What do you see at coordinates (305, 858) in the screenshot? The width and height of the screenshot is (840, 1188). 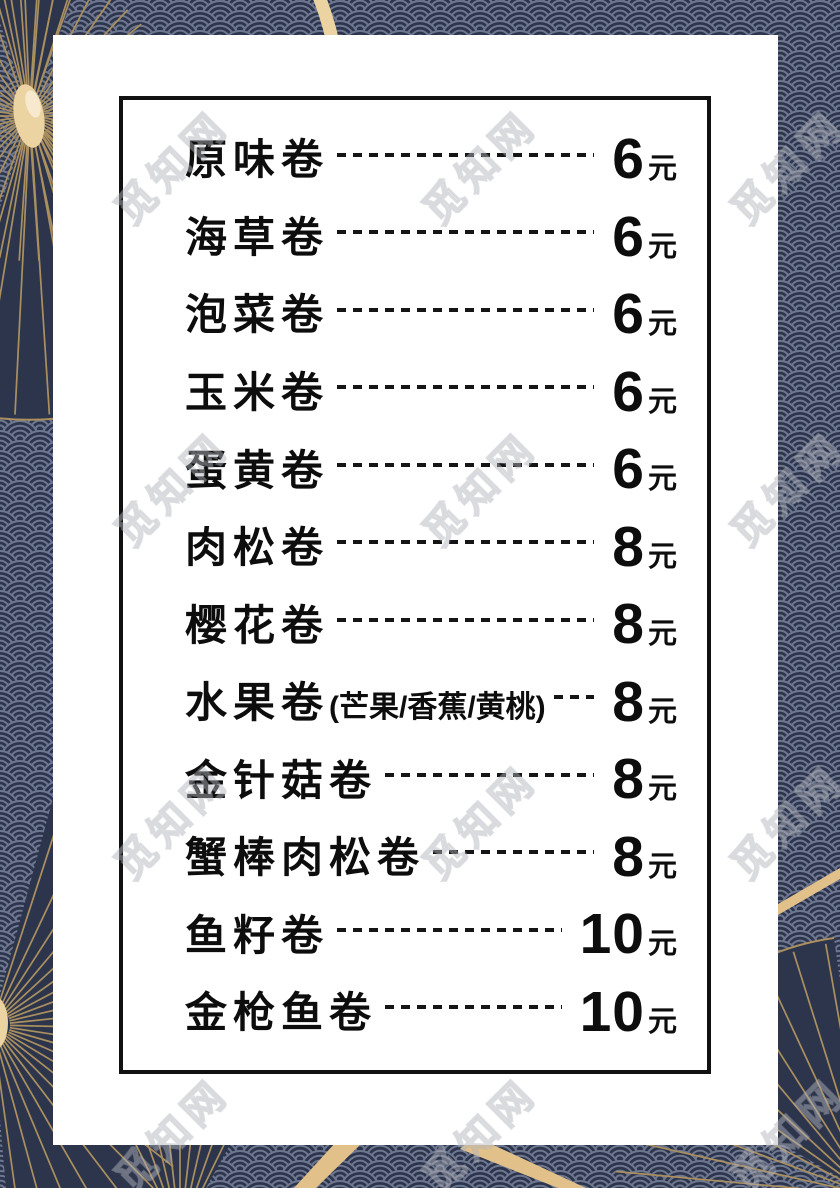 I see `dish-name: 蟹棒肉松卷` at bounding box center [305, 858].